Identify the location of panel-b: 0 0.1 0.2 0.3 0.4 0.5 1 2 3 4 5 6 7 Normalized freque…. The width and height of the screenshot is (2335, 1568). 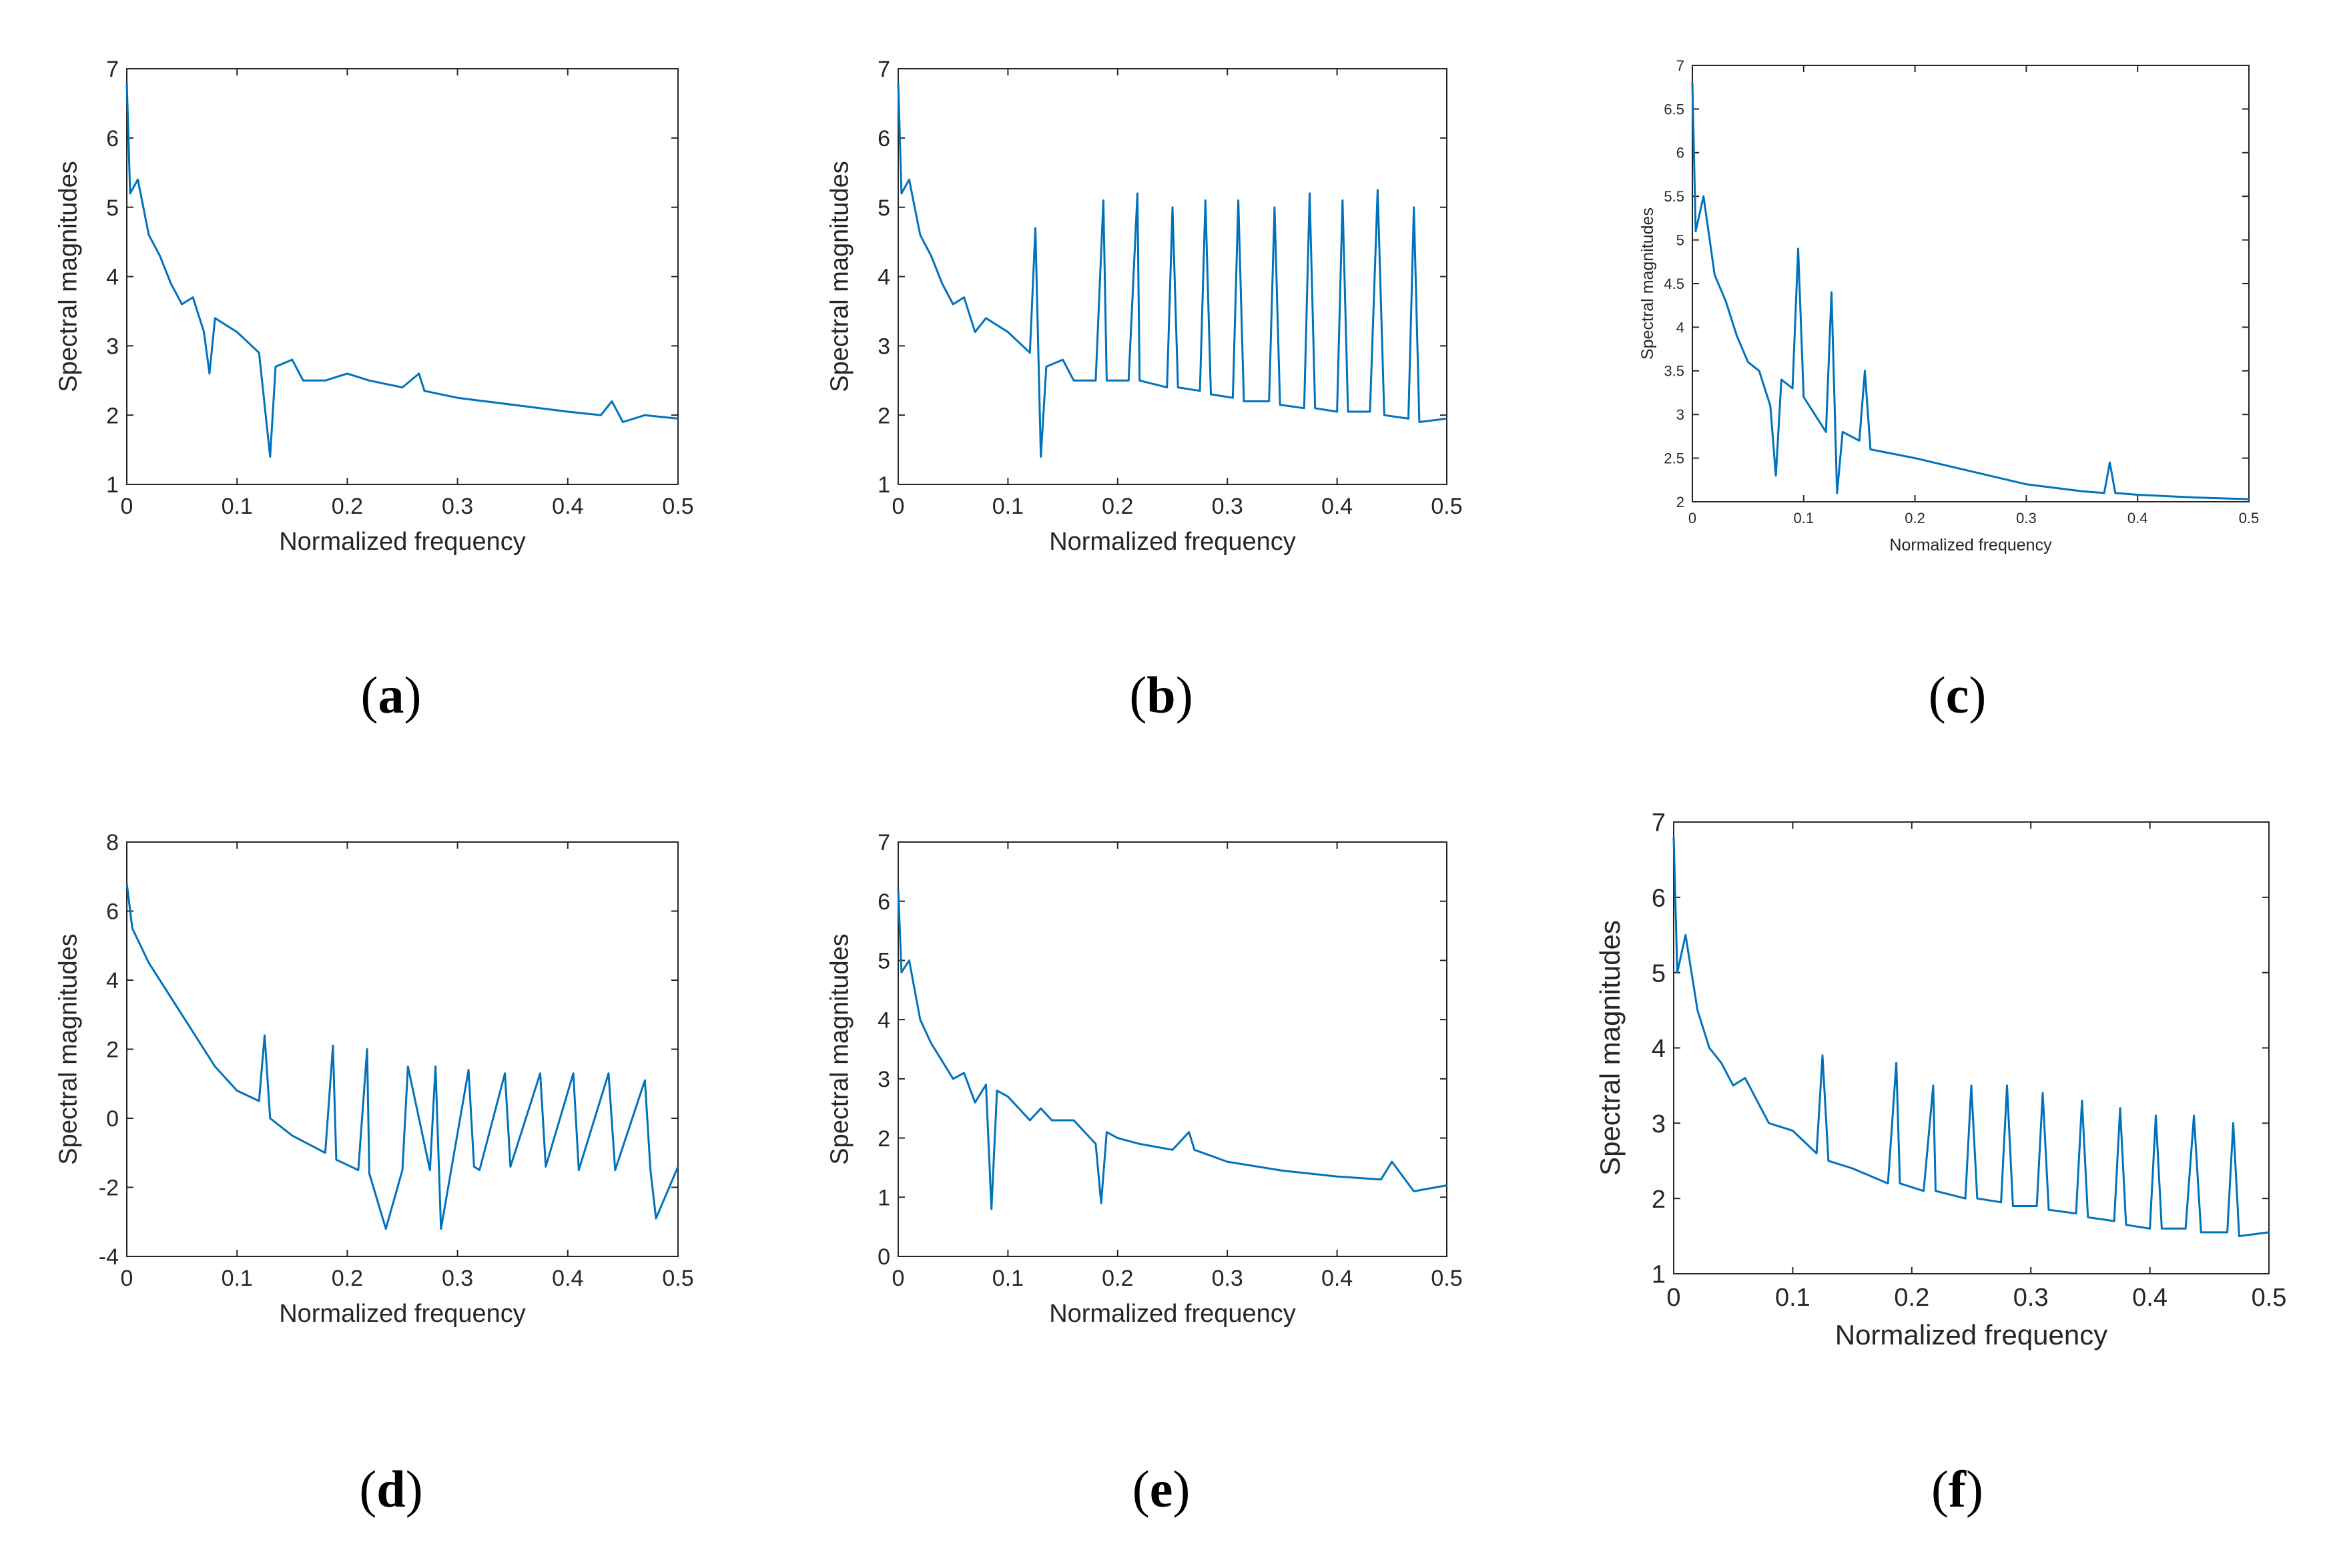
(1143, 391).